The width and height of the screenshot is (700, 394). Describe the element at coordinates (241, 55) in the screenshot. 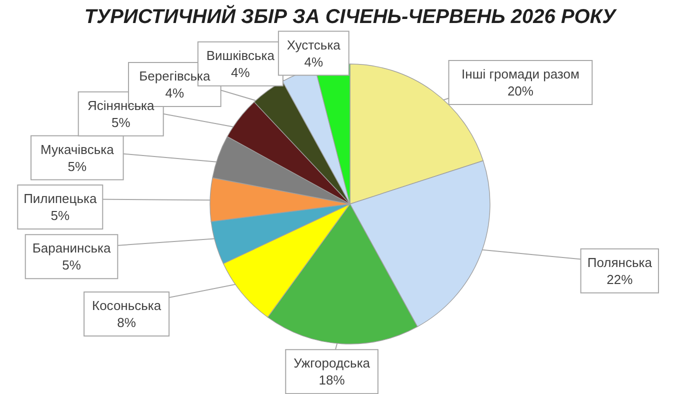

I see `slice-label: Вишківська` at that location.